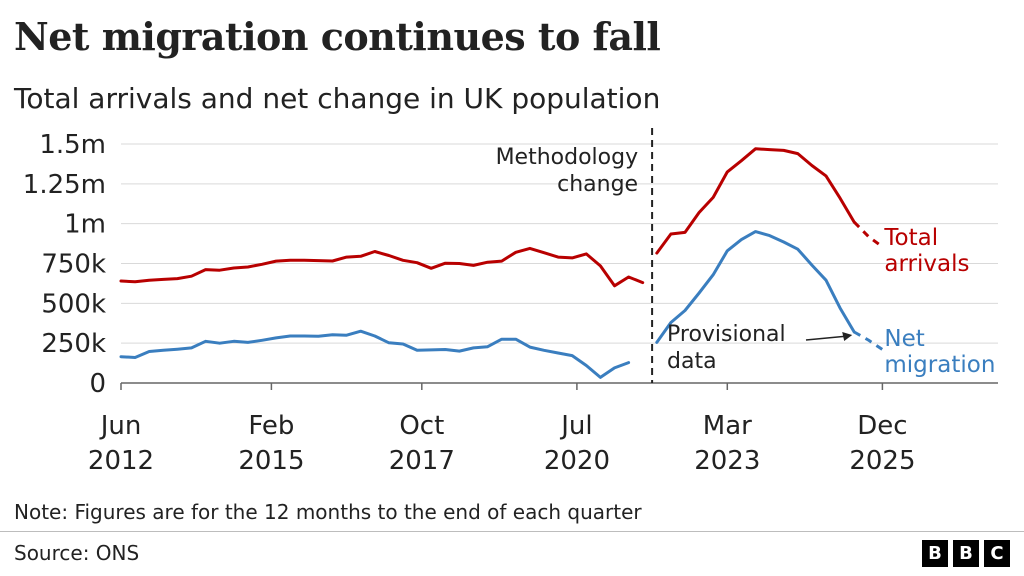 The width and height of the screenshot is (1024, 576). I want to click on x-tick-label: Jun, so click(120, 426).